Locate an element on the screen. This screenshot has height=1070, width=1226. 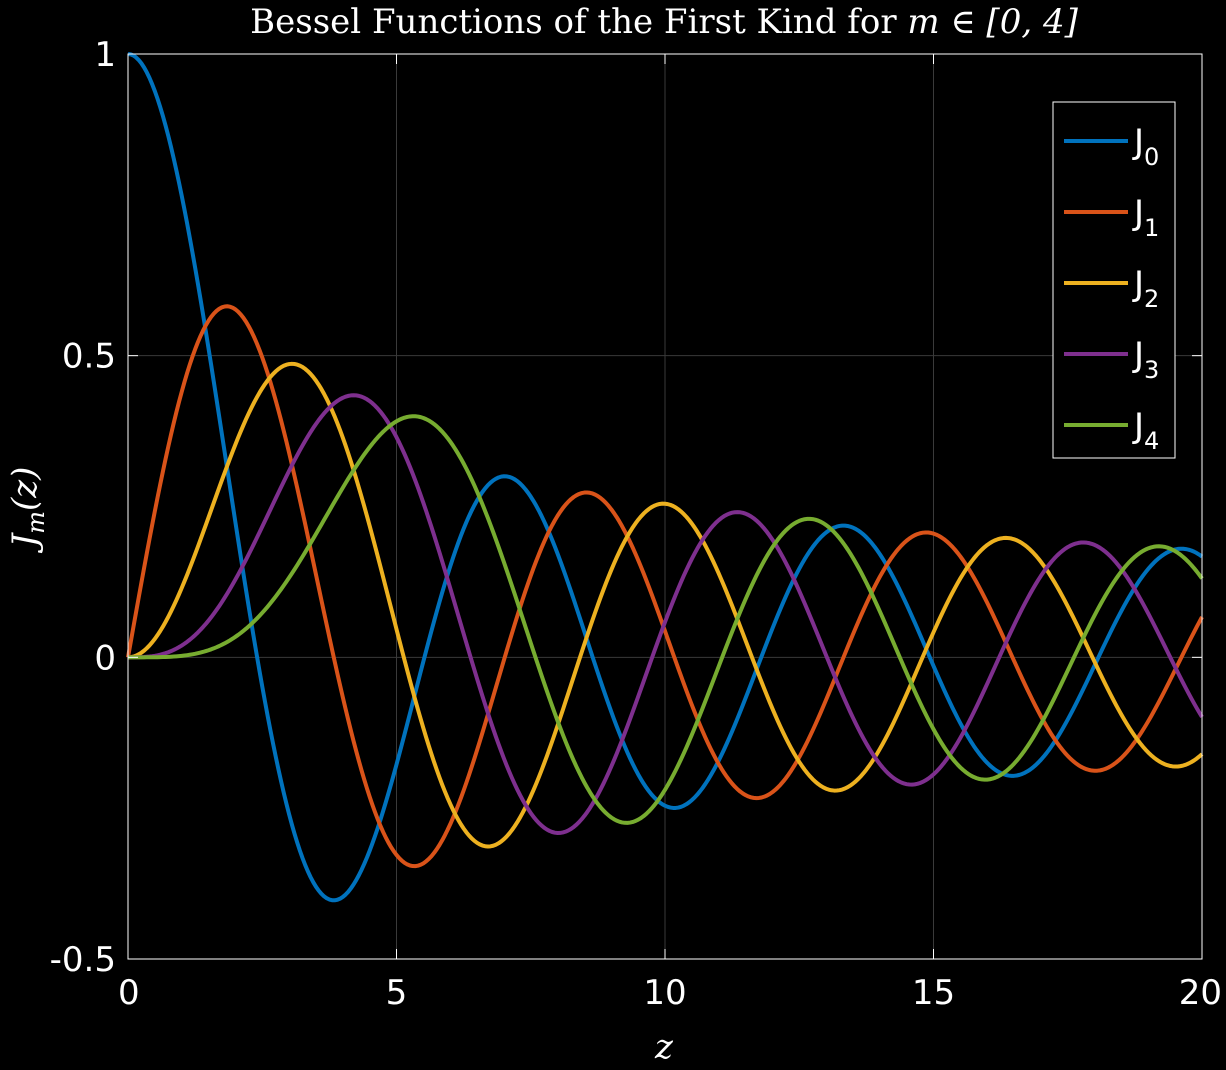
y-tick-label-0: -0.5 is located at coordinates (83, 960).